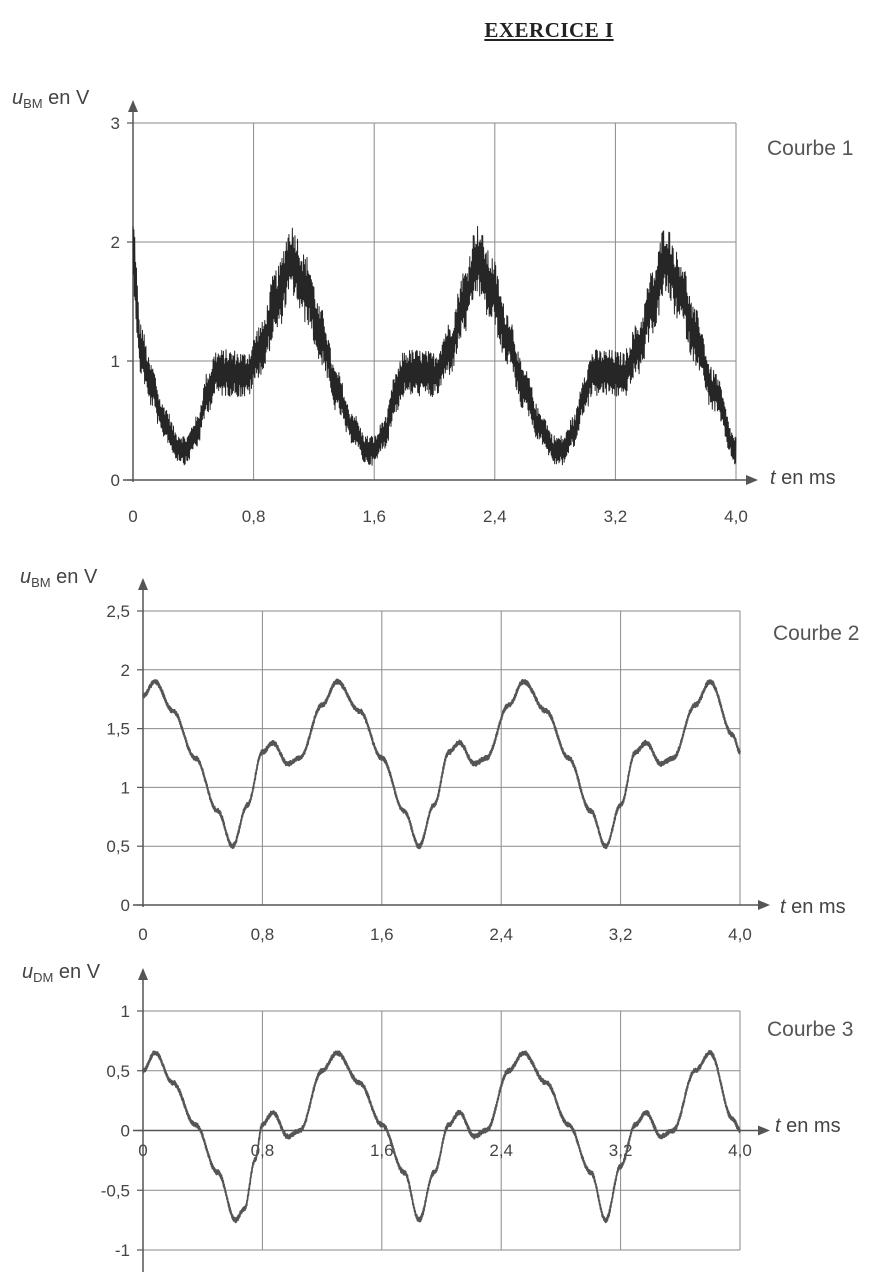  Describe the element at coordinates (813, 907) in the screenshot. I see `chart2-x-axis-label: t en ms` at that location.